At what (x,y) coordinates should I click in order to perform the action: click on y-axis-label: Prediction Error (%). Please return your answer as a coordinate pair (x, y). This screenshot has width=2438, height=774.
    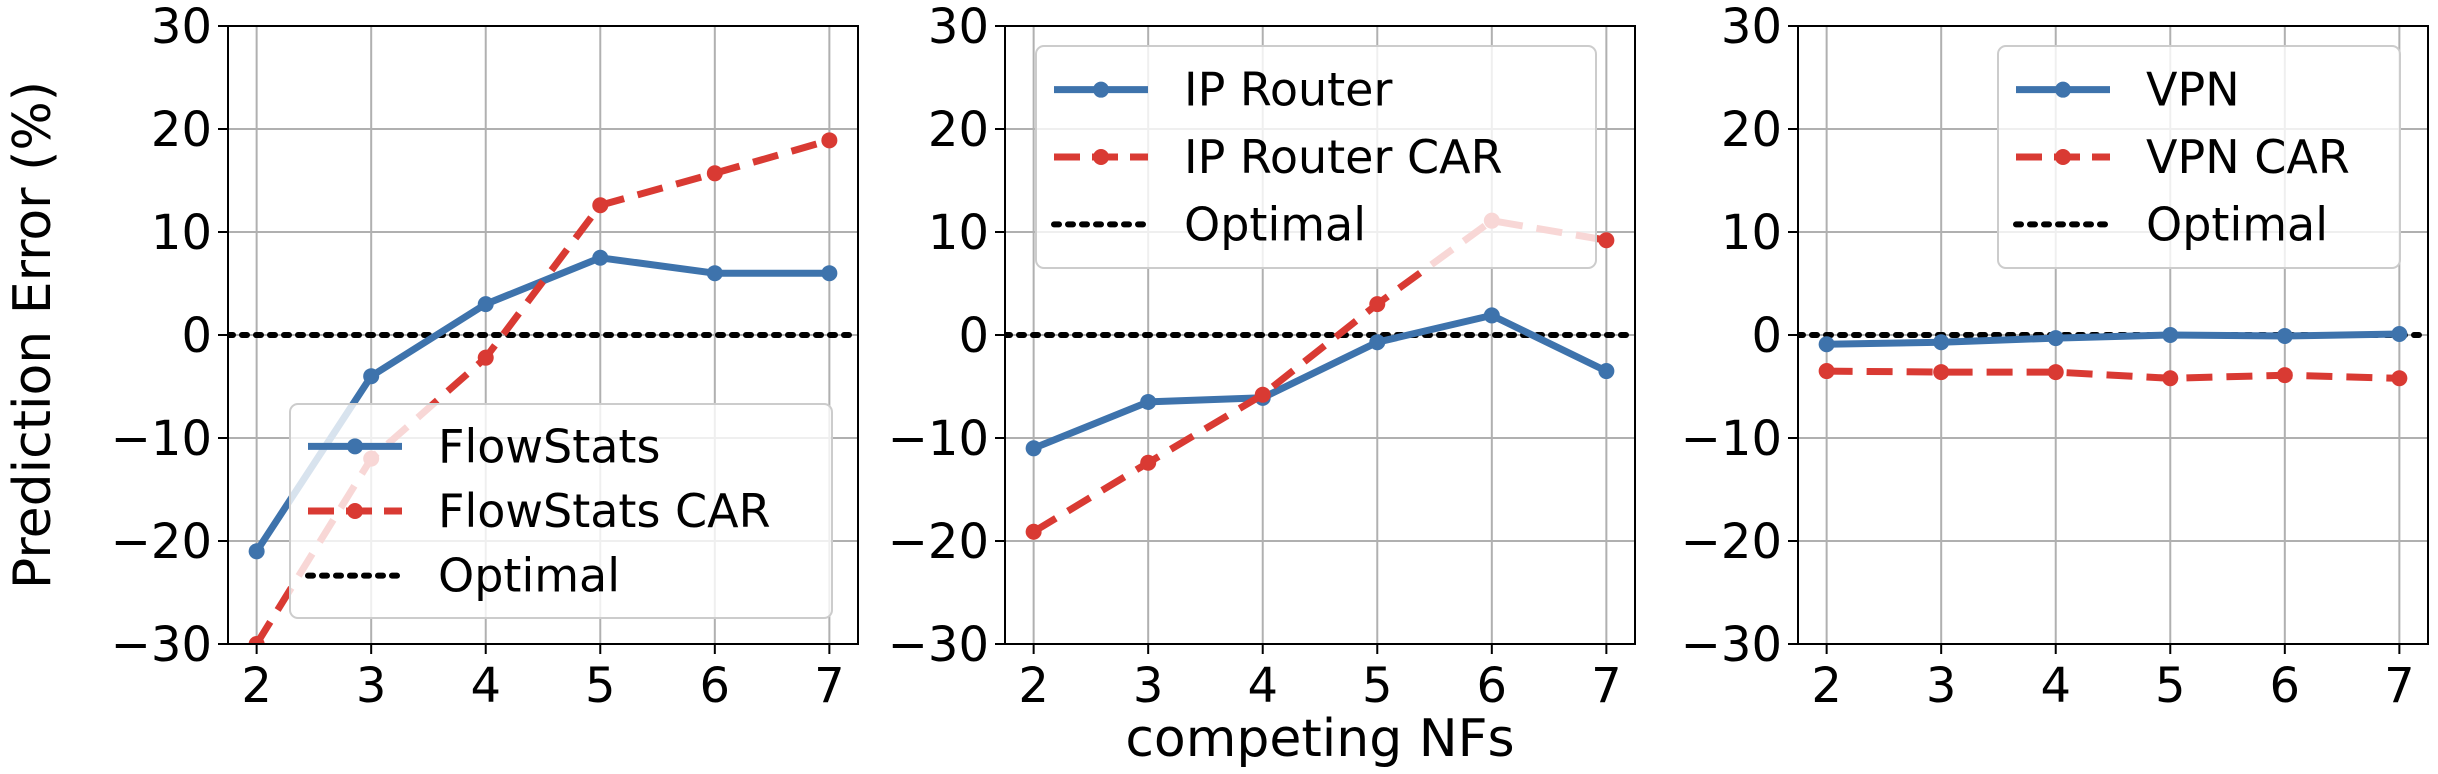
    Looking at the image, I should click on (33, 335).